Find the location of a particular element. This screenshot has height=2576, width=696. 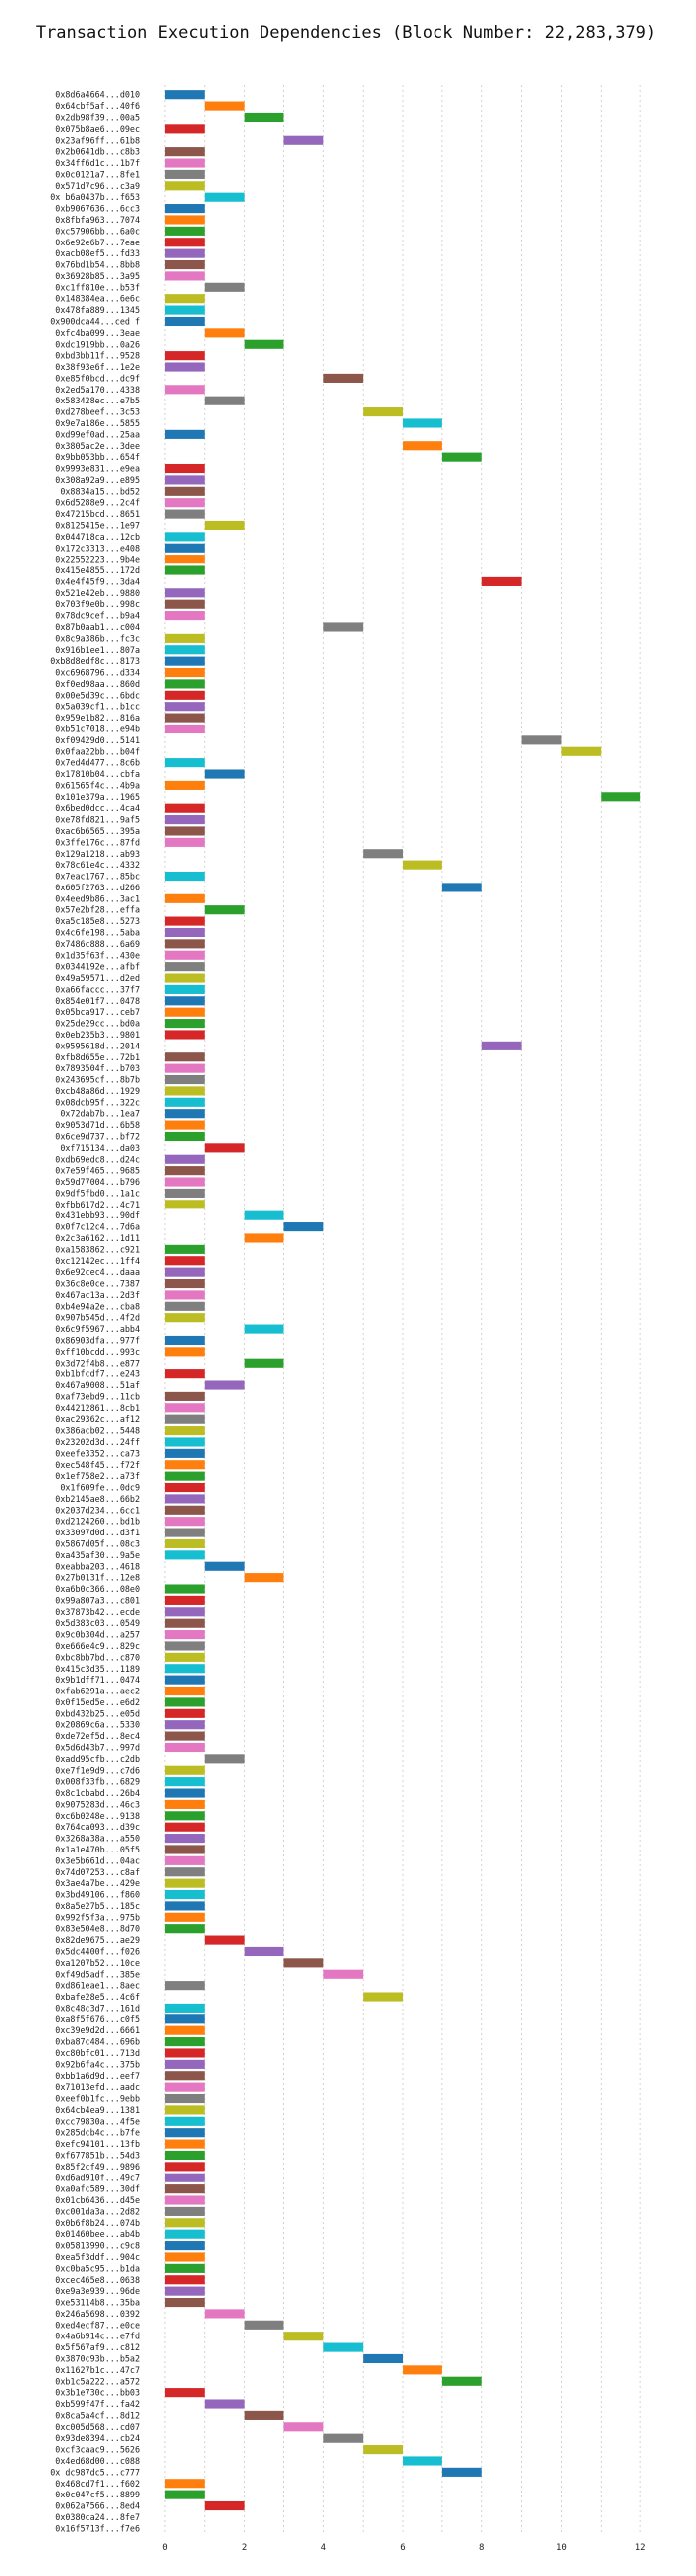

tx-label: 0xc39e9d2d...6661 is located at coordinates (97, 2030).